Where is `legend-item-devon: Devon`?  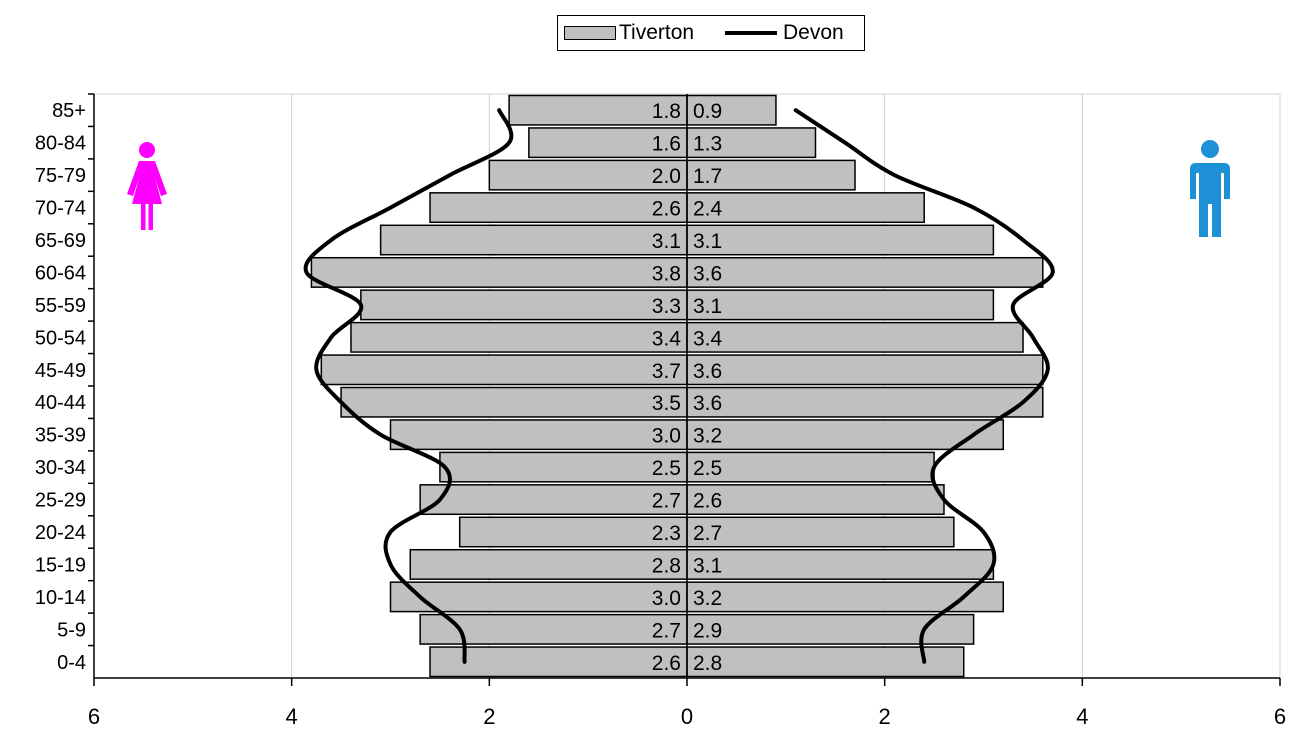
legend-item-devon: Devon is located at coordinates (784, 33).